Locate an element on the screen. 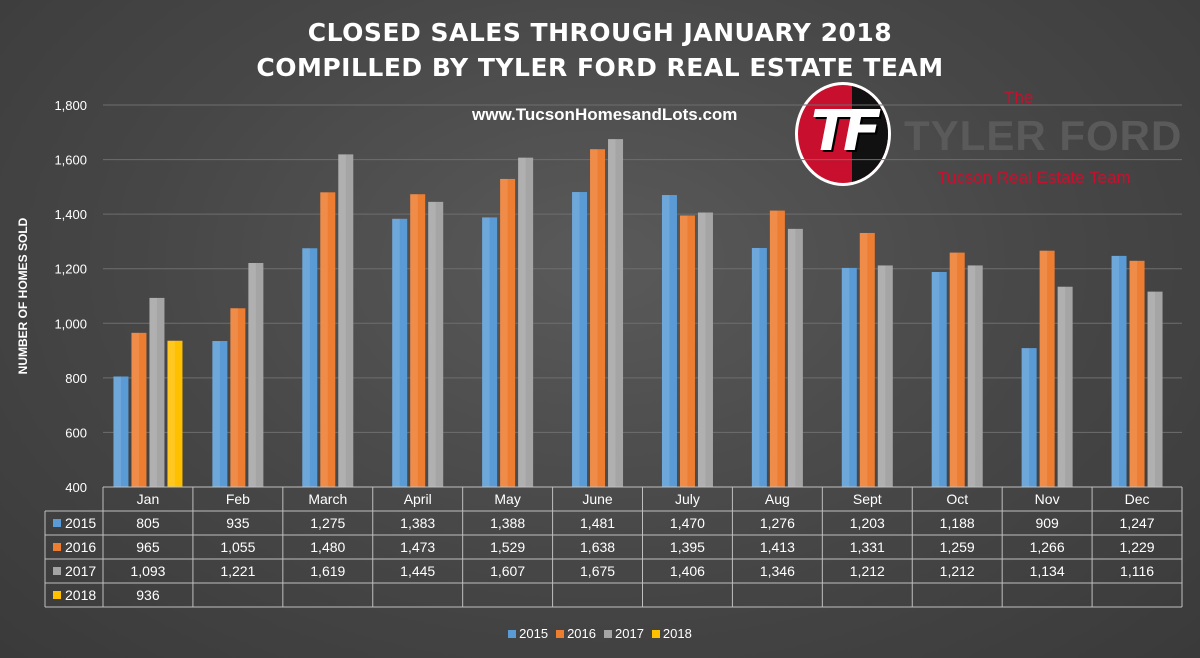 The width and height of the screenshot is (1200, 658). data-label: 1,276 is located at coordinates (777, 523).